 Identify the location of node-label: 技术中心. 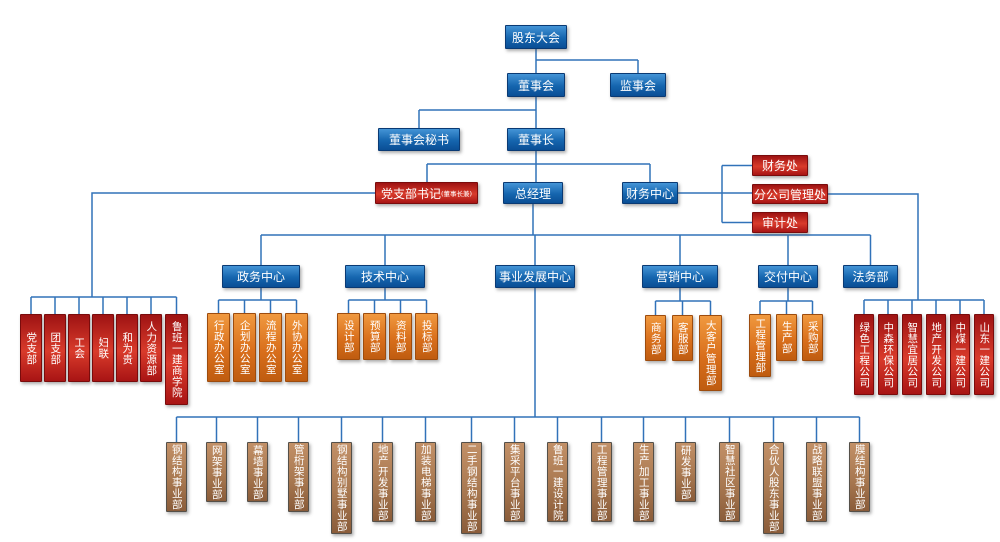
(384, 277).